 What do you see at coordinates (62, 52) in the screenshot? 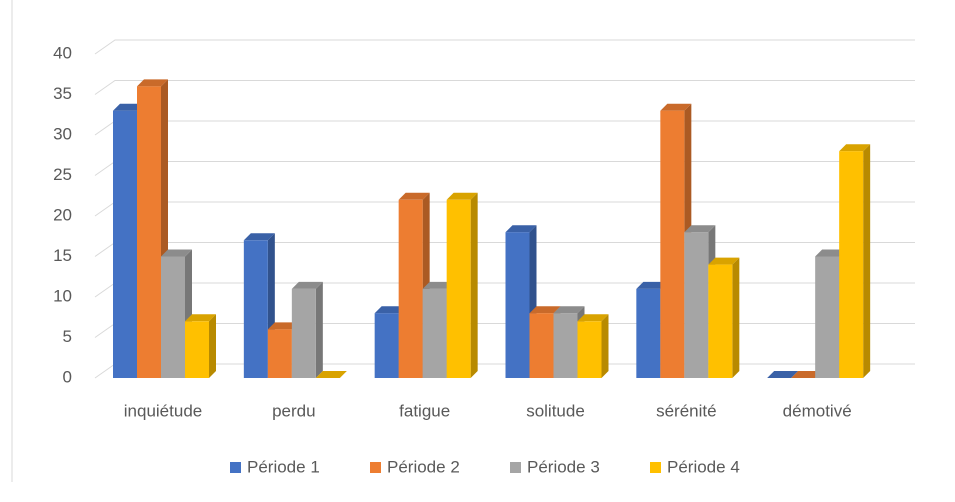
I see `y-tick-label: 40` at bounding box center [62, 52].